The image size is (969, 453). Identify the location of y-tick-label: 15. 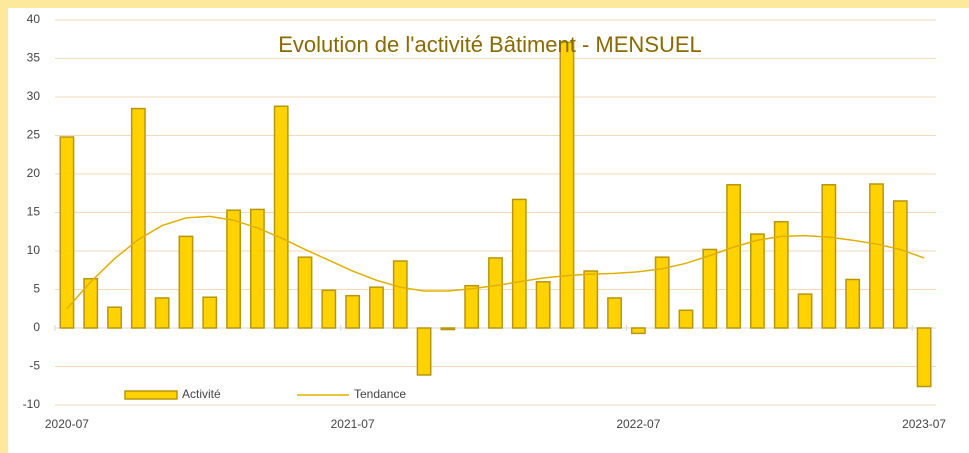
(34, 212).